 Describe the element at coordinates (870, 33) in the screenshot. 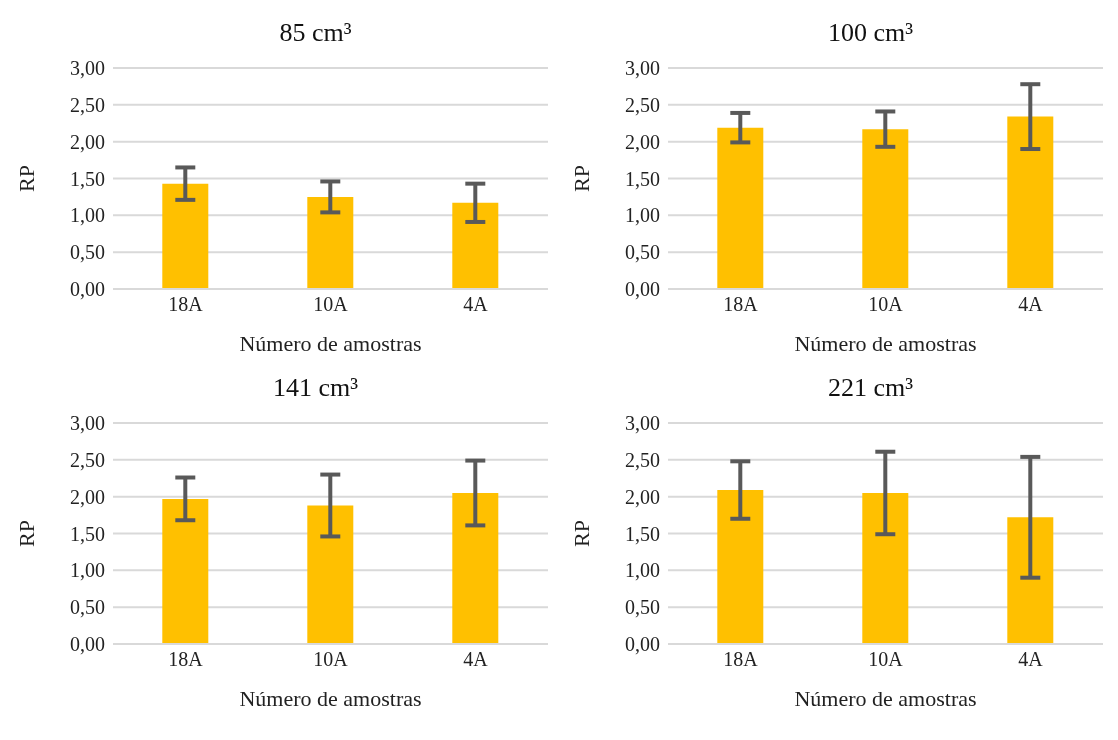

I see `chart-title: 100 cm³` at that location.